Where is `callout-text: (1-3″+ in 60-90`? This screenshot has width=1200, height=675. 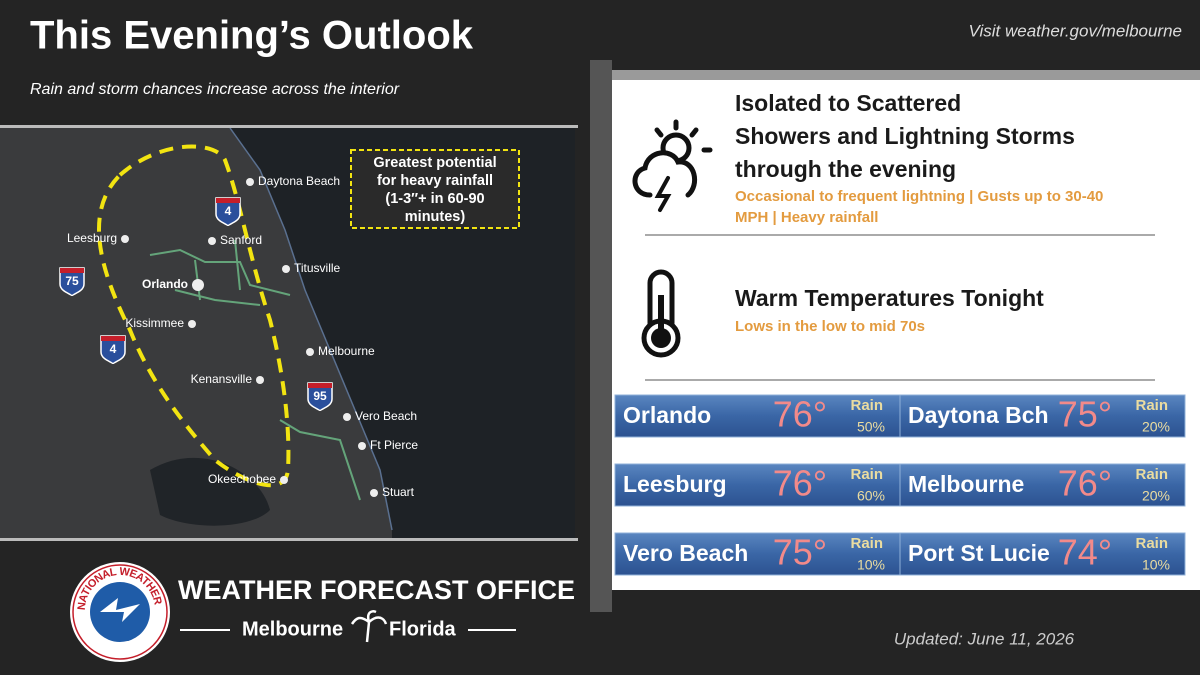
callout-text: (1-3″+ in 60-90 is located at coordinates (434, 199).